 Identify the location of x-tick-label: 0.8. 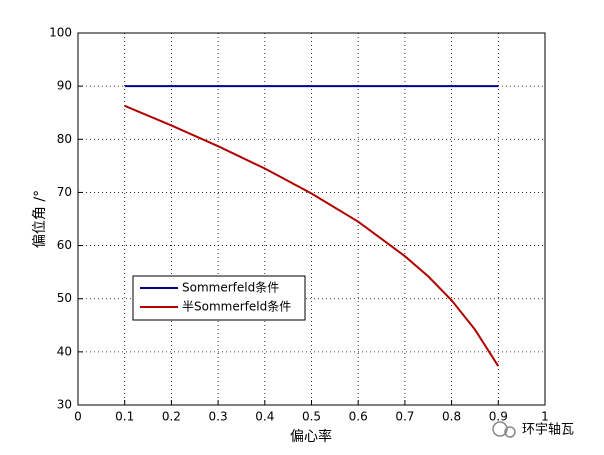
(451, 417).